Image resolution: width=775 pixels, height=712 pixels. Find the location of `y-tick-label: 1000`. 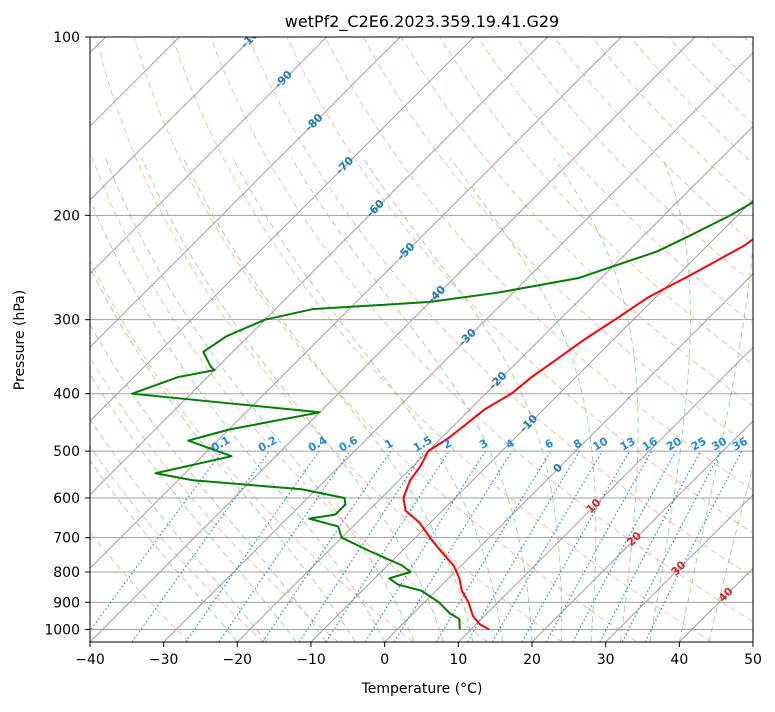

y-tick-label: 1000 is located at coordinates (62, 630).